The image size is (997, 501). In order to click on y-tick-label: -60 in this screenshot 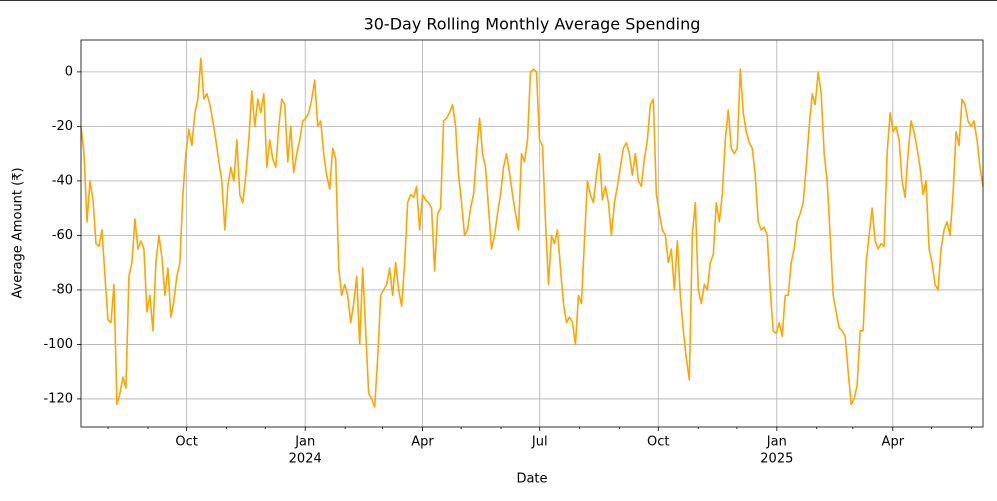, I will do `click(62, 235)`.